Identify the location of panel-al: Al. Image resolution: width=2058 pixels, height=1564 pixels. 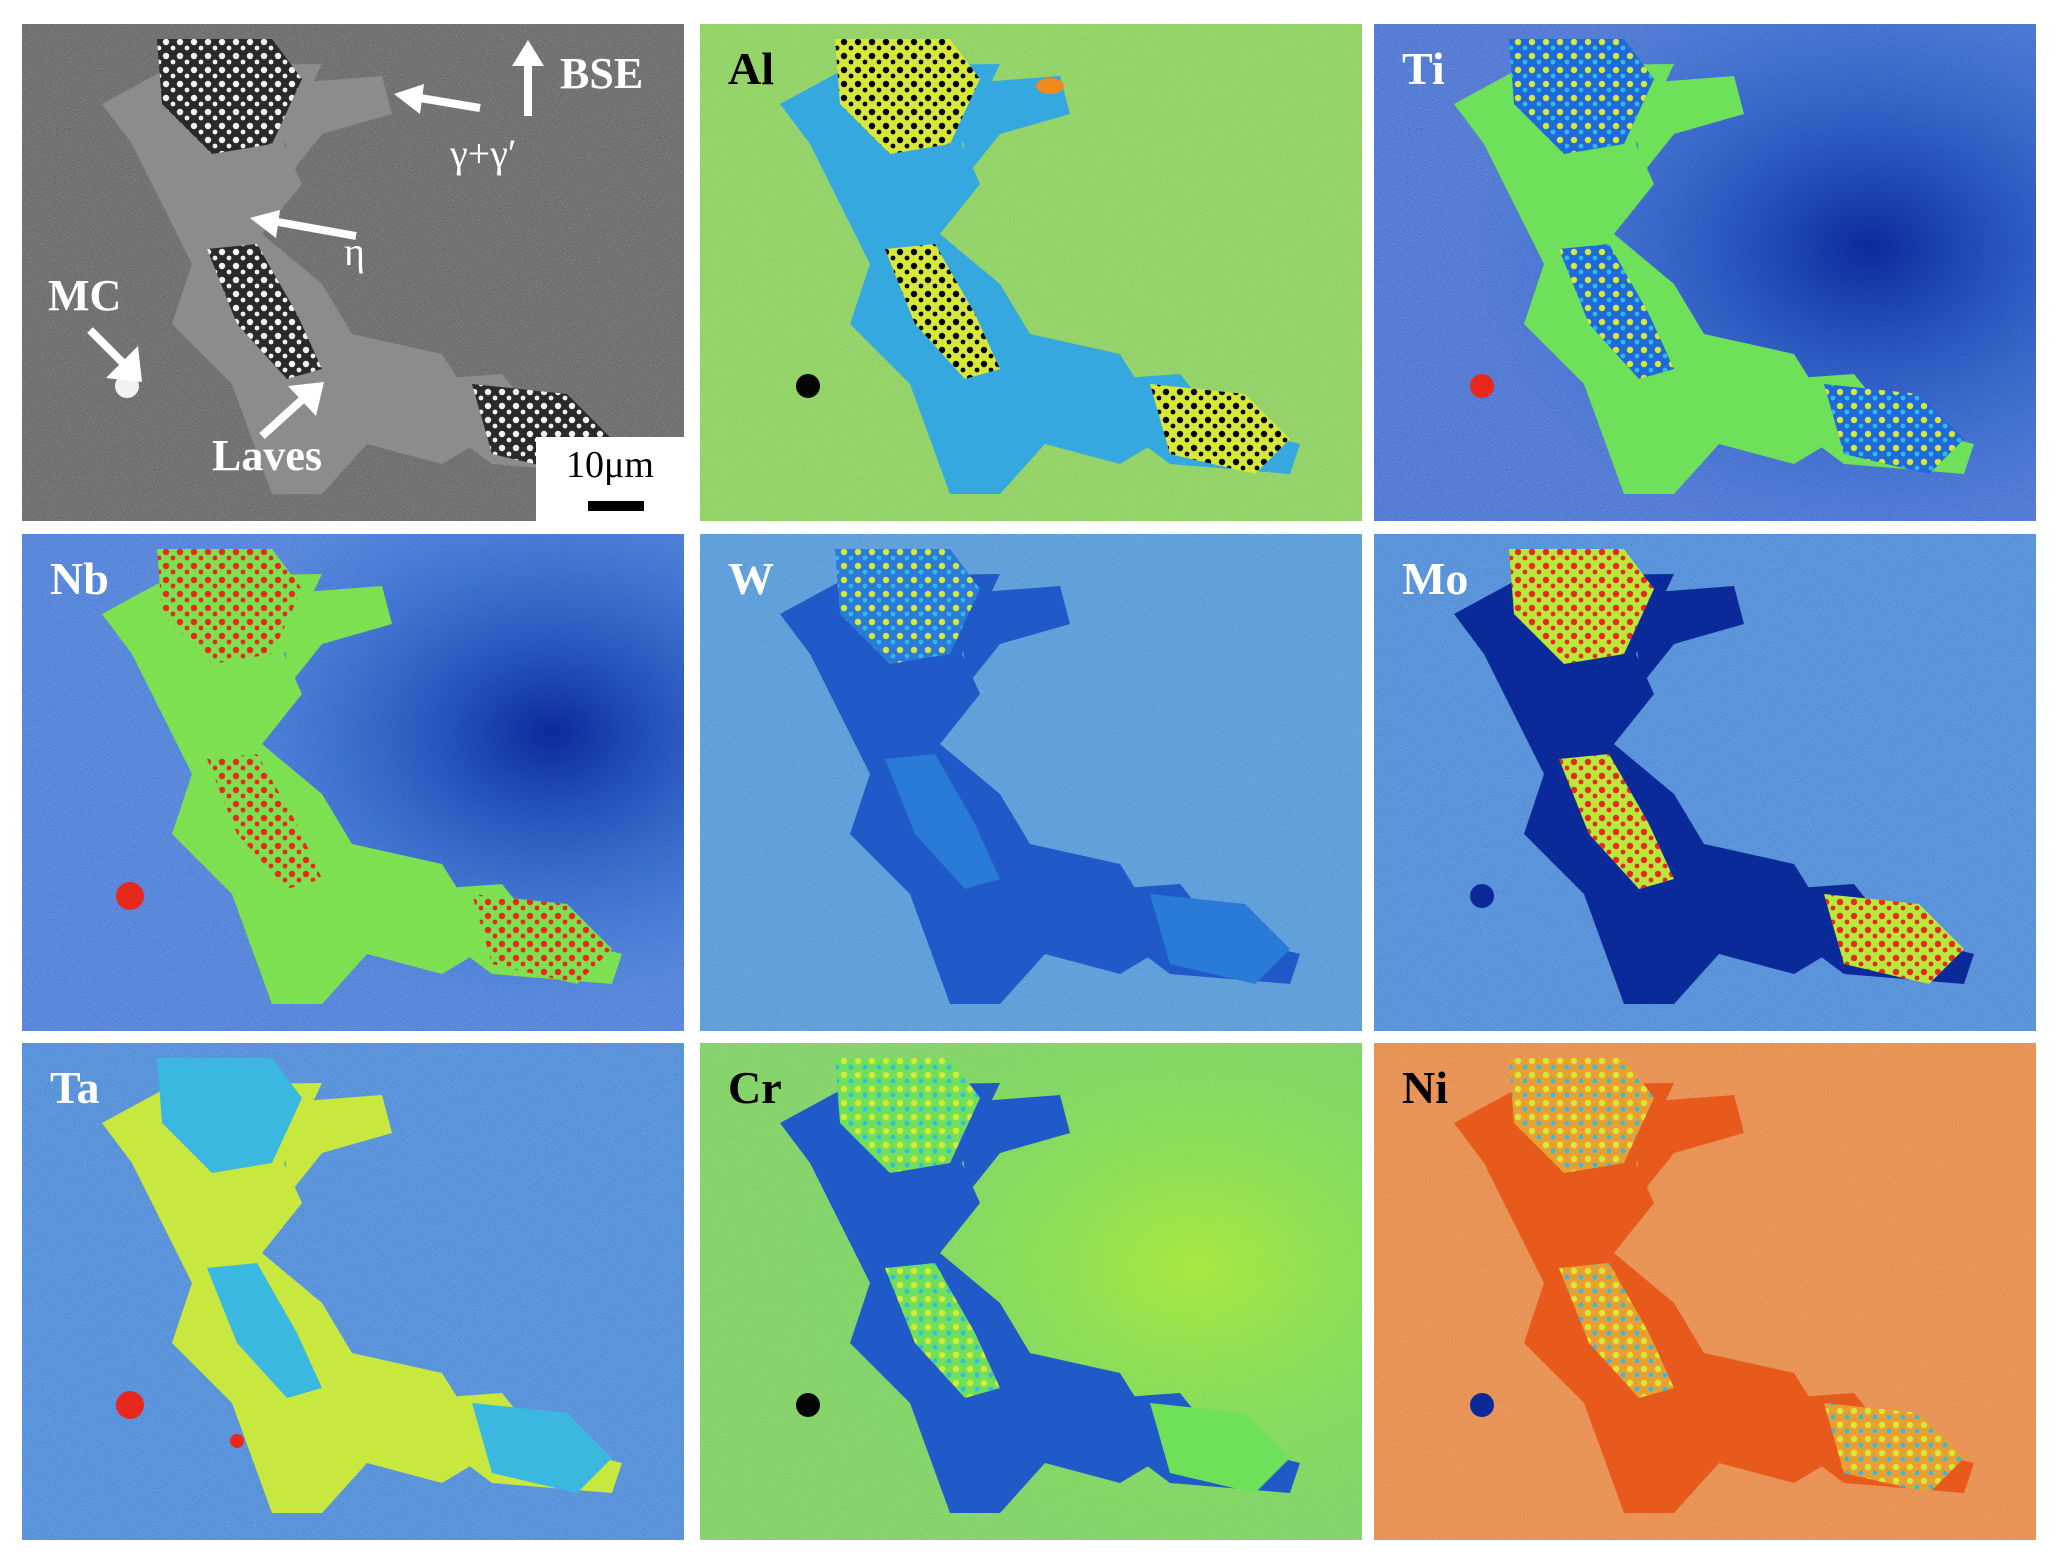
(1031, 272).